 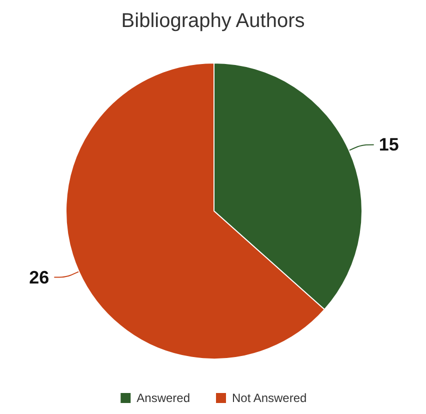 I want to click on data-label: 26, so click(x=39, y=277).